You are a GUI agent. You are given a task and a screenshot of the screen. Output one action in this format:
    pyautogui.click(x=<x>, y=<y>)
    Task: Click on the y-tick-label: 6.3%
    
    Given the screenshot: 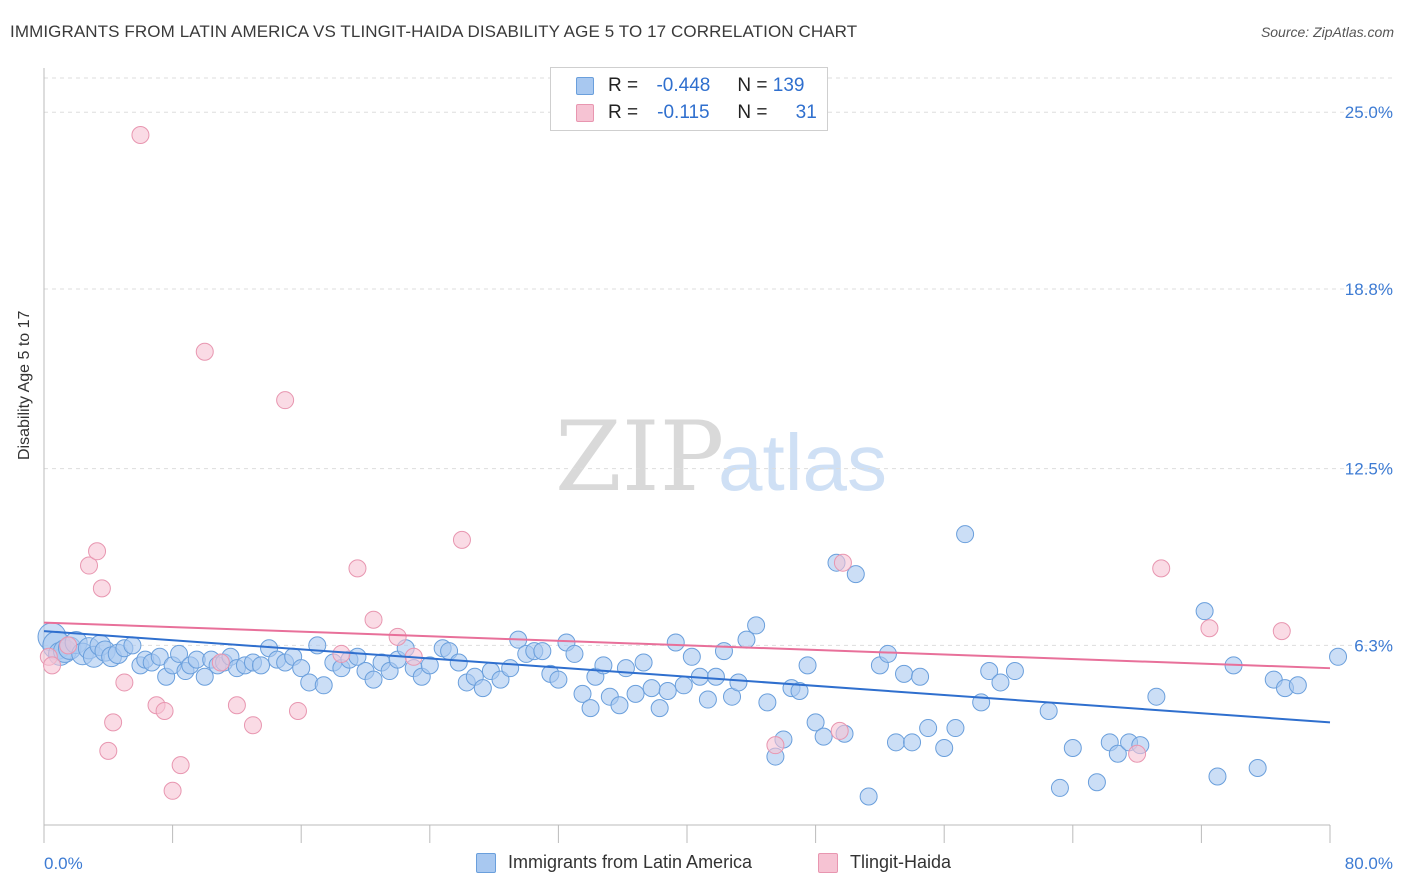 What is the action you would take?
    pyautogui.click(x=1373, y=645)
    